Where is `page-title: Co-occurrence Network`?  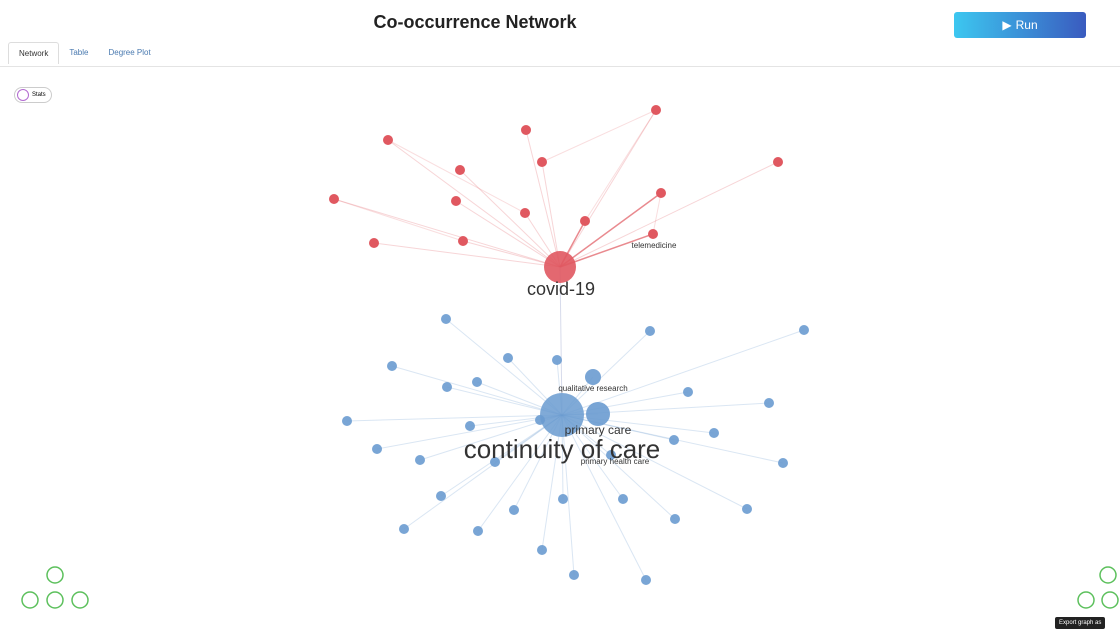 page-title: Co-occurrence Network is located at coordinates (475, 22).